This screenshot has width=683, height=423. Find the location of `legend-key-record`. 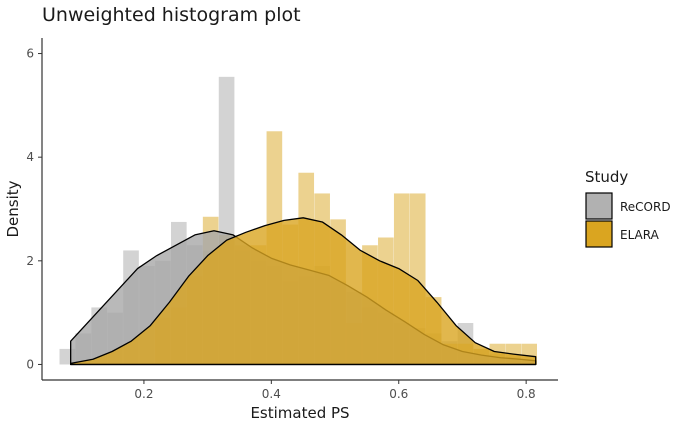

legend-key-record is located at coordinates (599, 206).